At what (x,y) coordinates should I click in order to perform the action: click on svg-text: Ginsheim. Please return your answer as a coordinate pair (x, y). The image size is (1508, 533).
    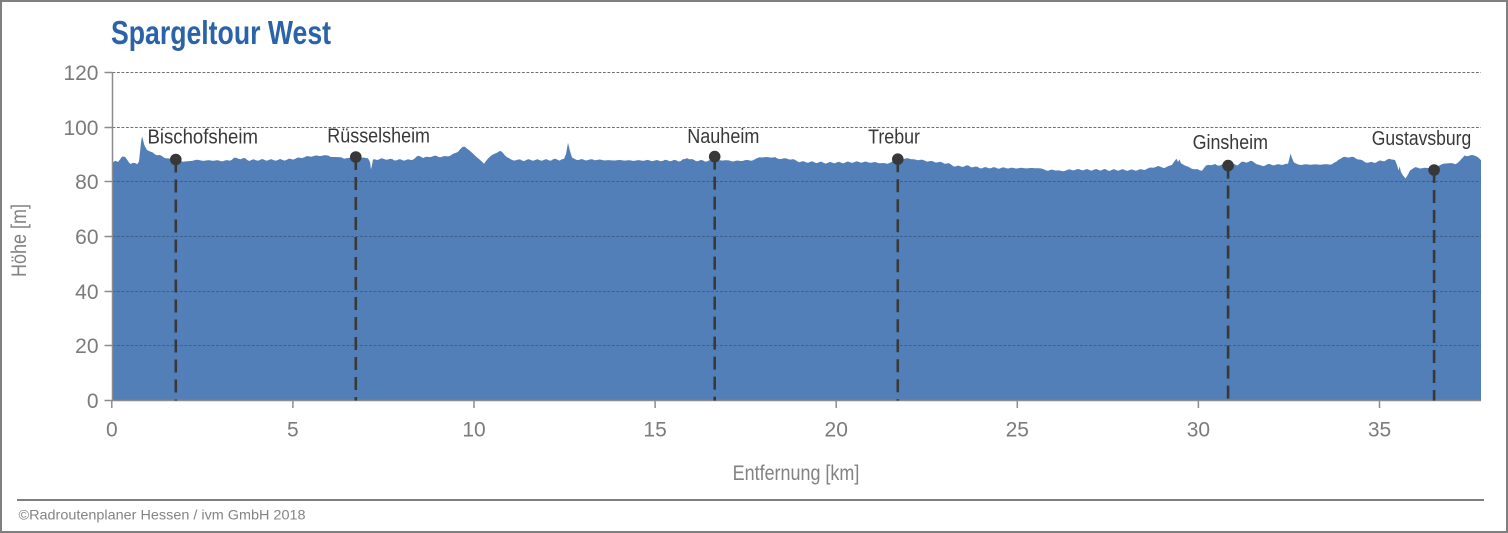
    Looking at the image, I should click on (1230, 143).